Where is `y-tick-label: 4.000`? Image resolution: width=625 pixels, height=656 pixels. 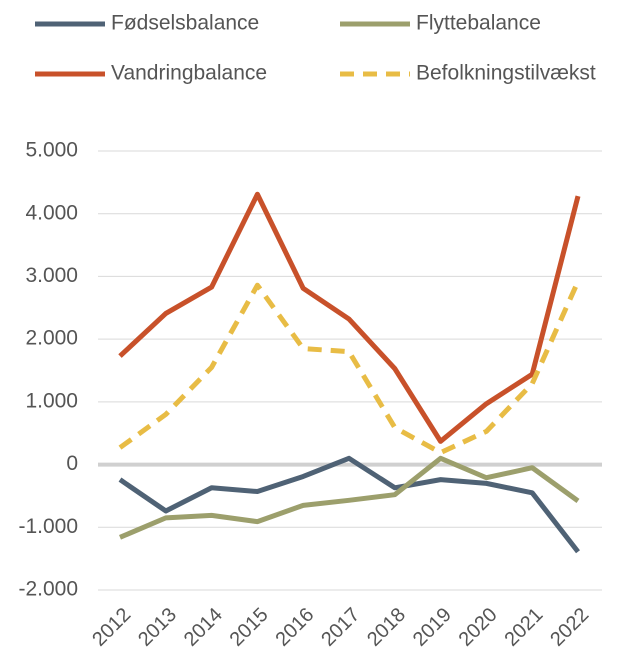
y-tick-label: 4.000 is located at coordinates (51, 212).